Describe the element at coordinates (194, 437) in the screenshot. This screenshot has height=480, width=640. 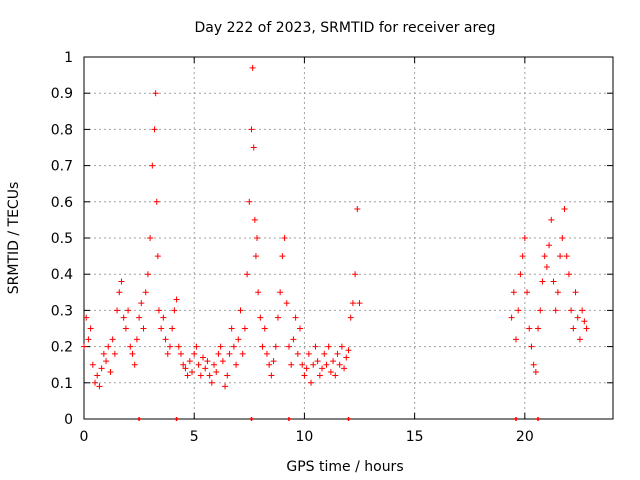
I see `x-tick-label: 5` at that location.